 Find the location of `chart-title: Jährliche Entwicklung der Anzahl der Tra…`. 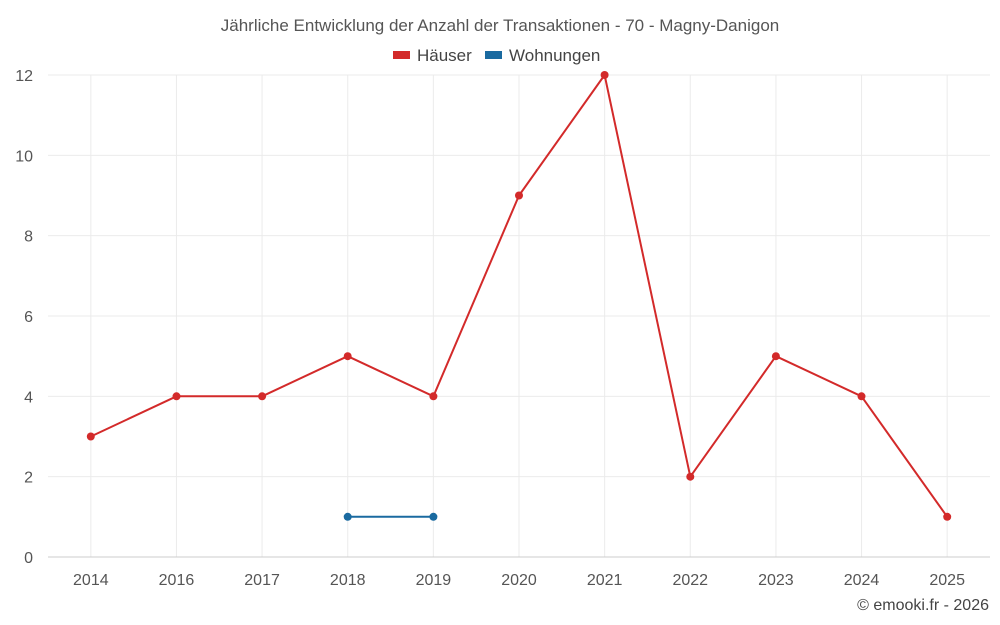

chart-title: Jährliche Entwicklung der Anzahl der Tra… is located at coordinates (500, 25).